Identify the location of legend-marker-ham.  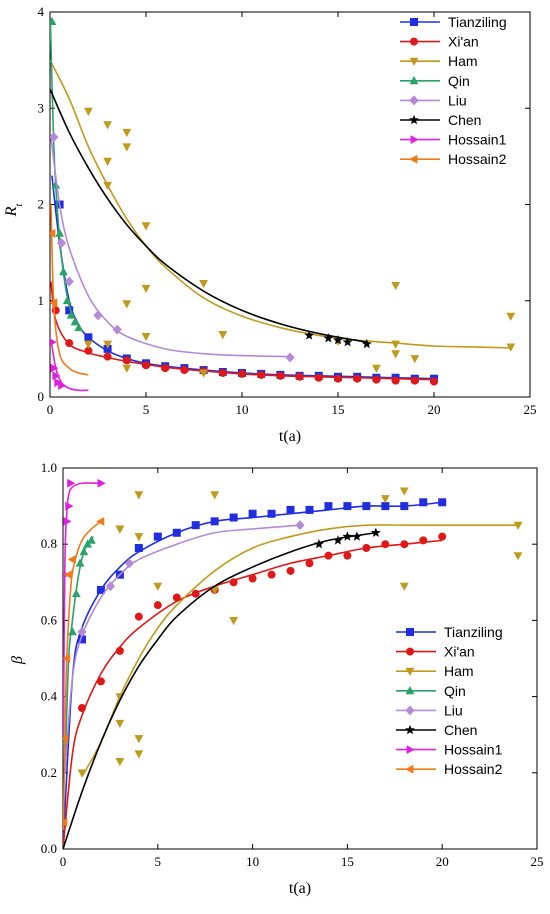
(414, 61).